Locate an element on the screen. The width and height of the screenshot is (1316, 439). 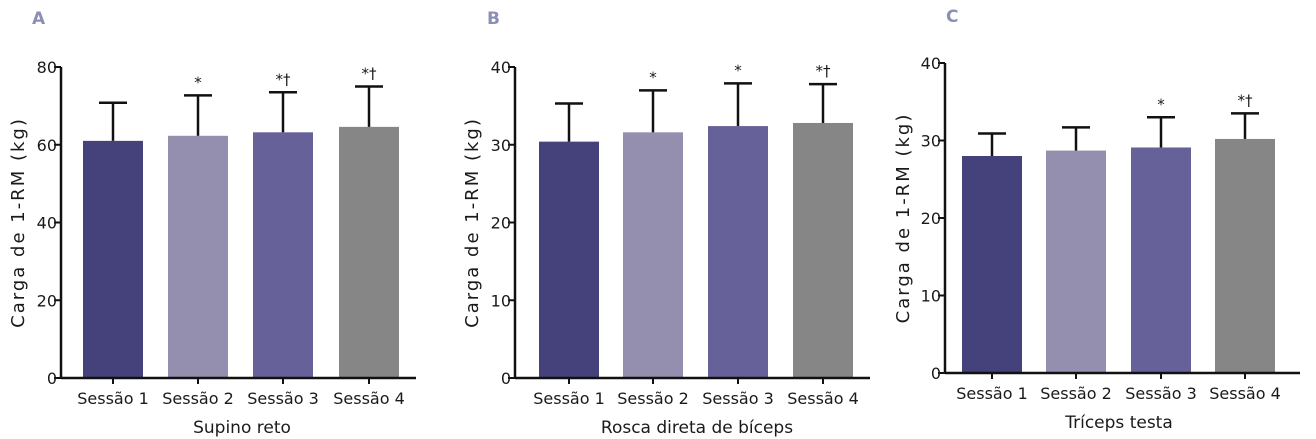
y-tick-label: 80 is located at coordinates (47, 67).